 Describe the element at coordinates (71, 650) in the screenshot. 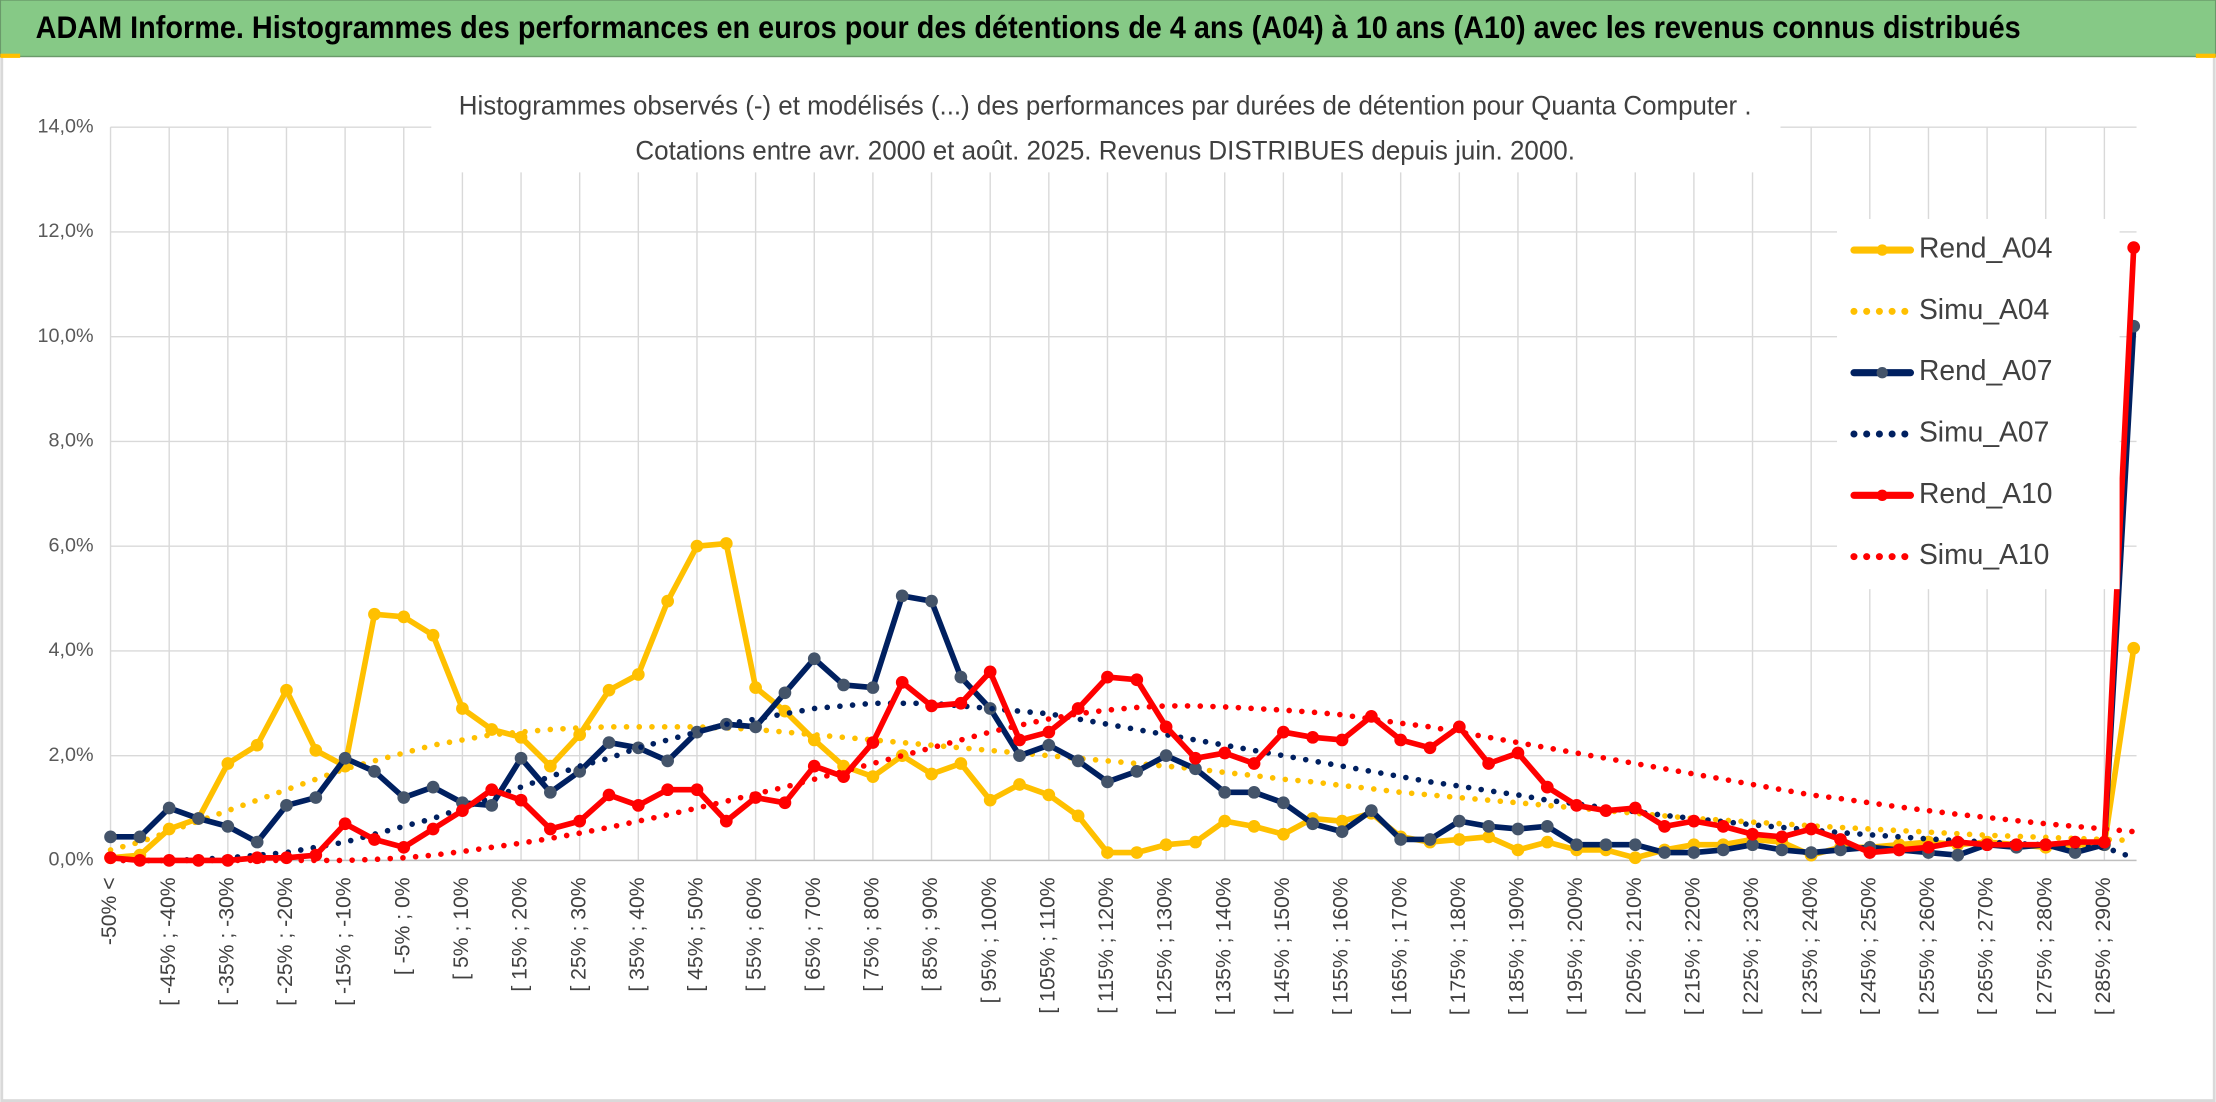

I see `y-tick-label: 4,0%` at that location.